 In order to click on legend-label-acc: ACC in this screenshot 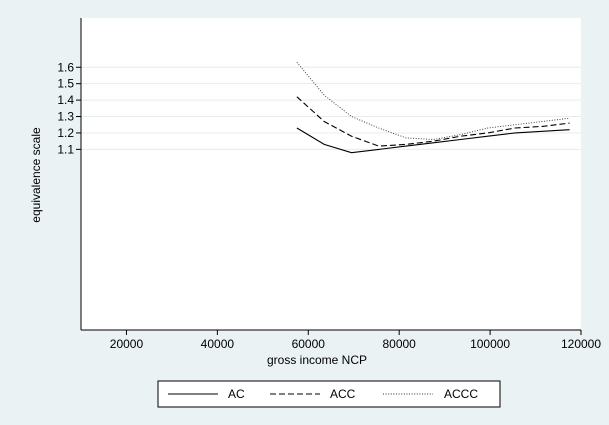, I will do `click(343, 394)`.